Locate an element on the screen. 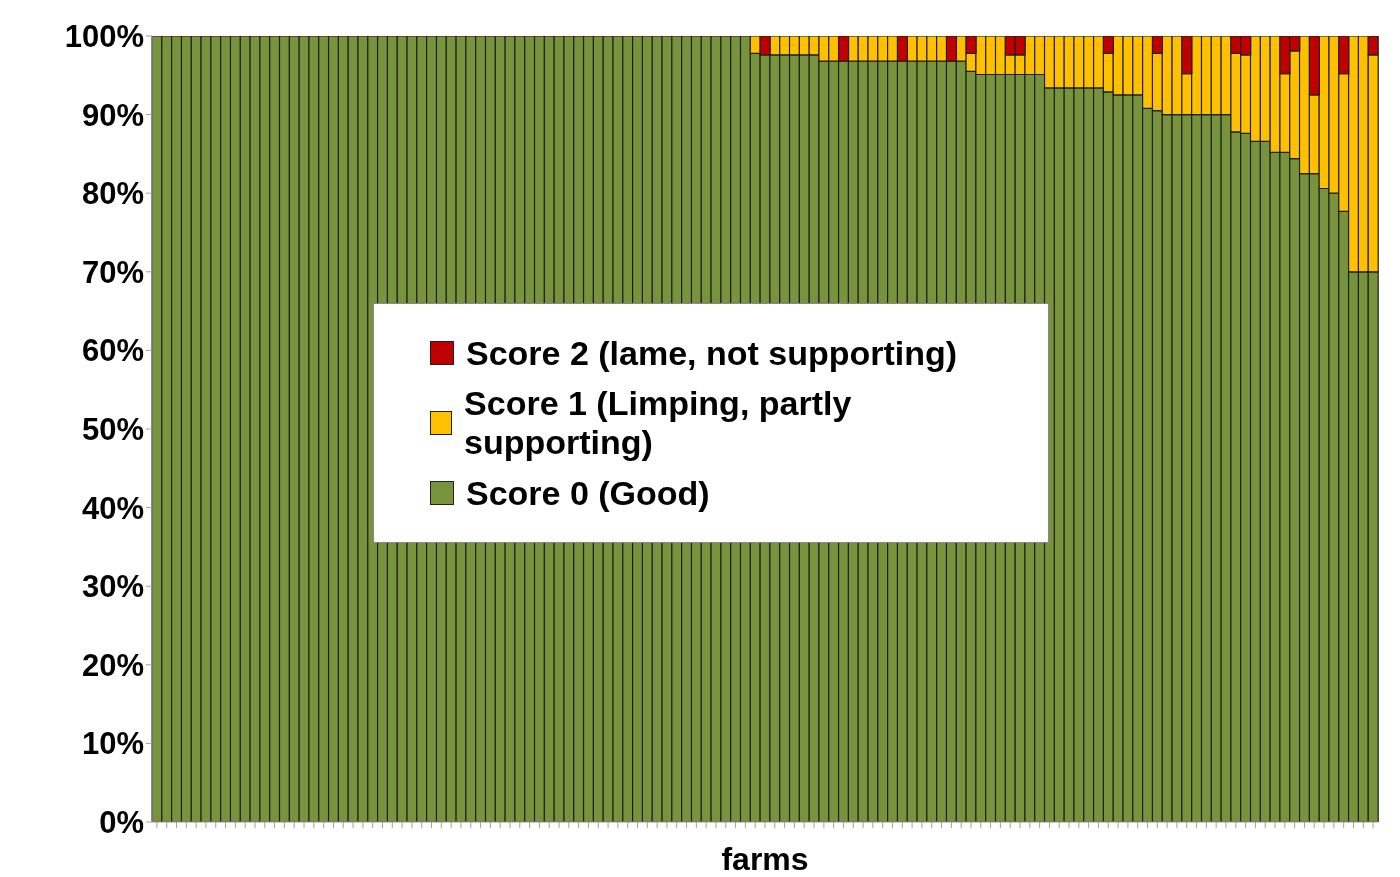 The image size is (1400, 877). y-tick-label: 60% is located at coordinates (112, 351).